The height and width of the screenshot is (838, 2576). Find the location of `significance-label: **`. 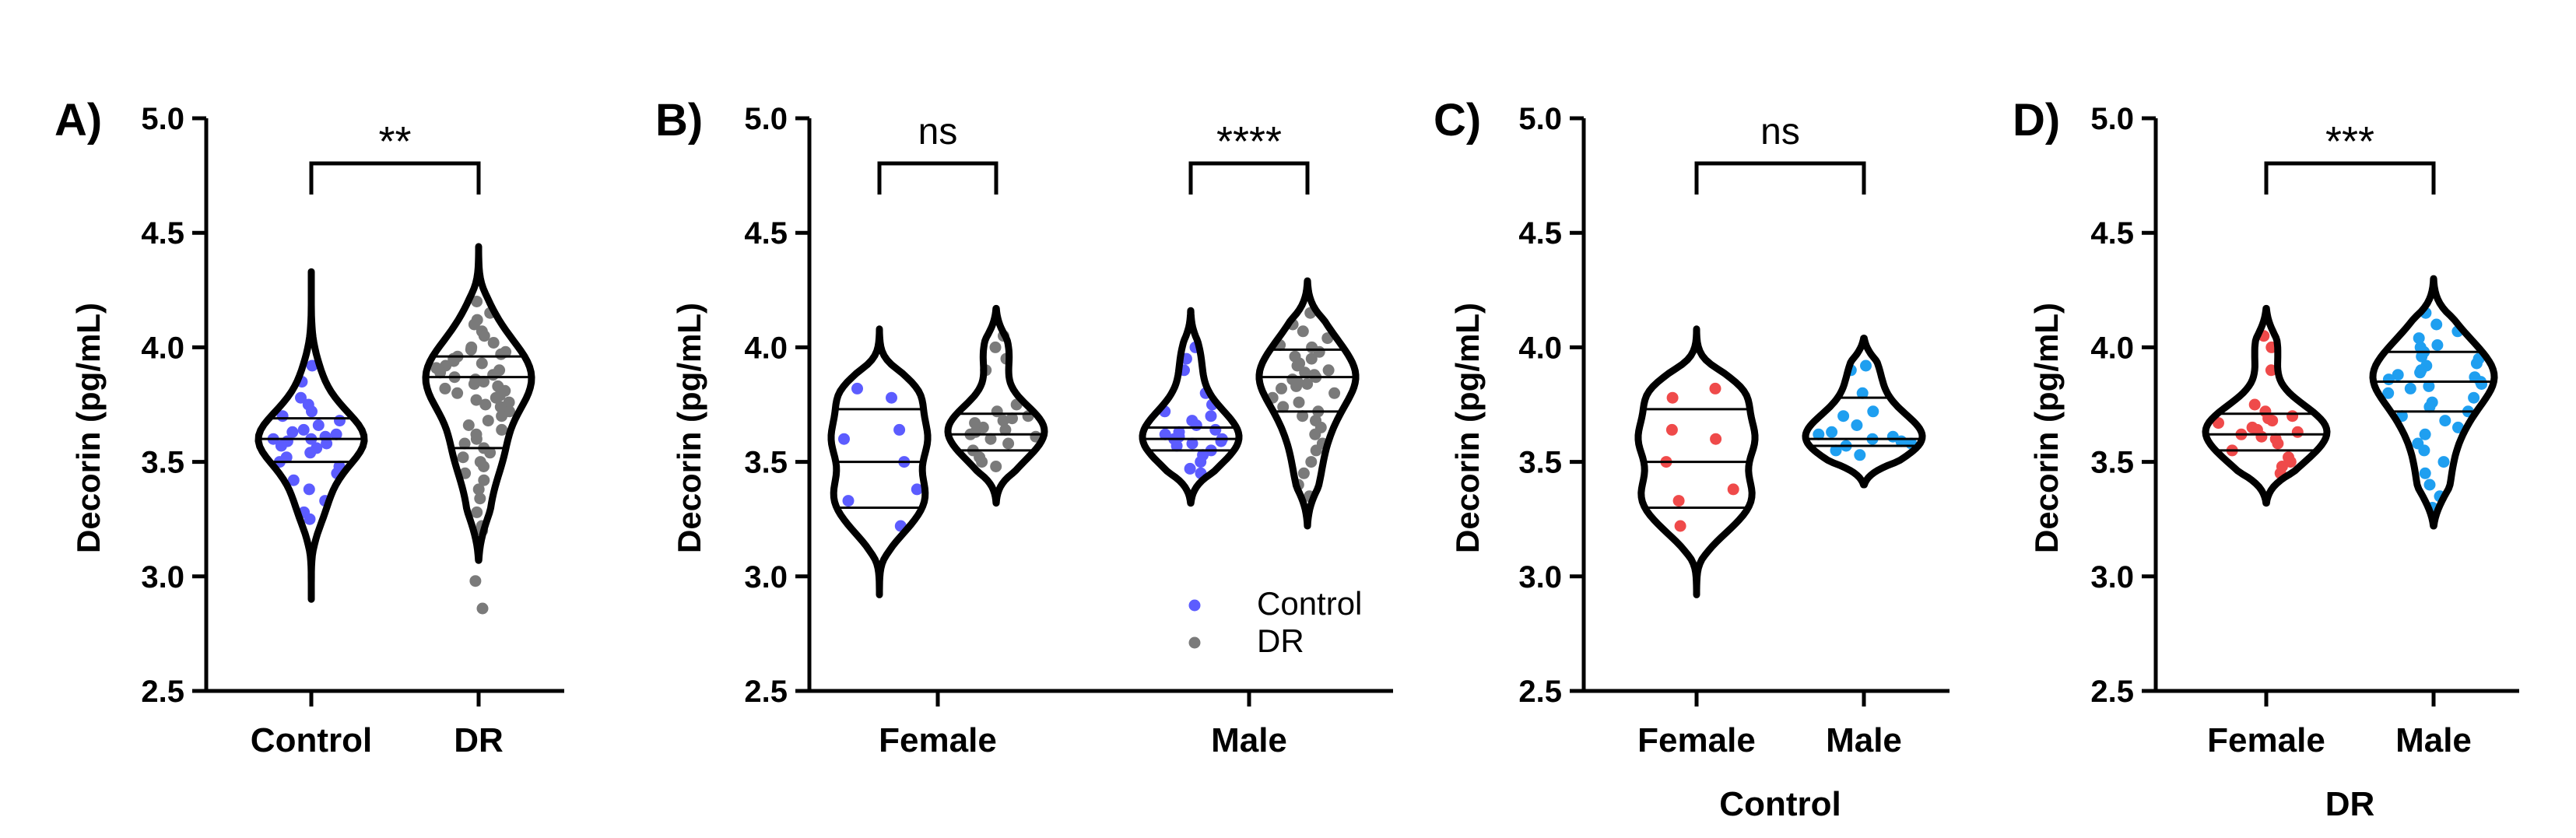

significance-label: ** is located at coordinates (395, 141).